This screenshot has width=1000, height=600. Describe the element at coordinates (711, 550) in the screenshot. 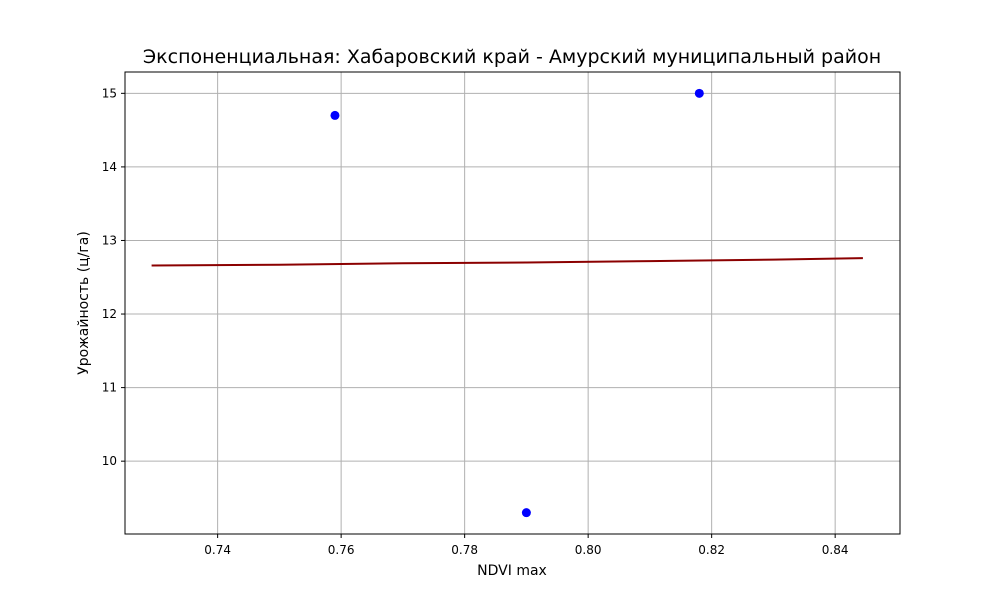

I see `x-tick-label: 0.82` at that location.